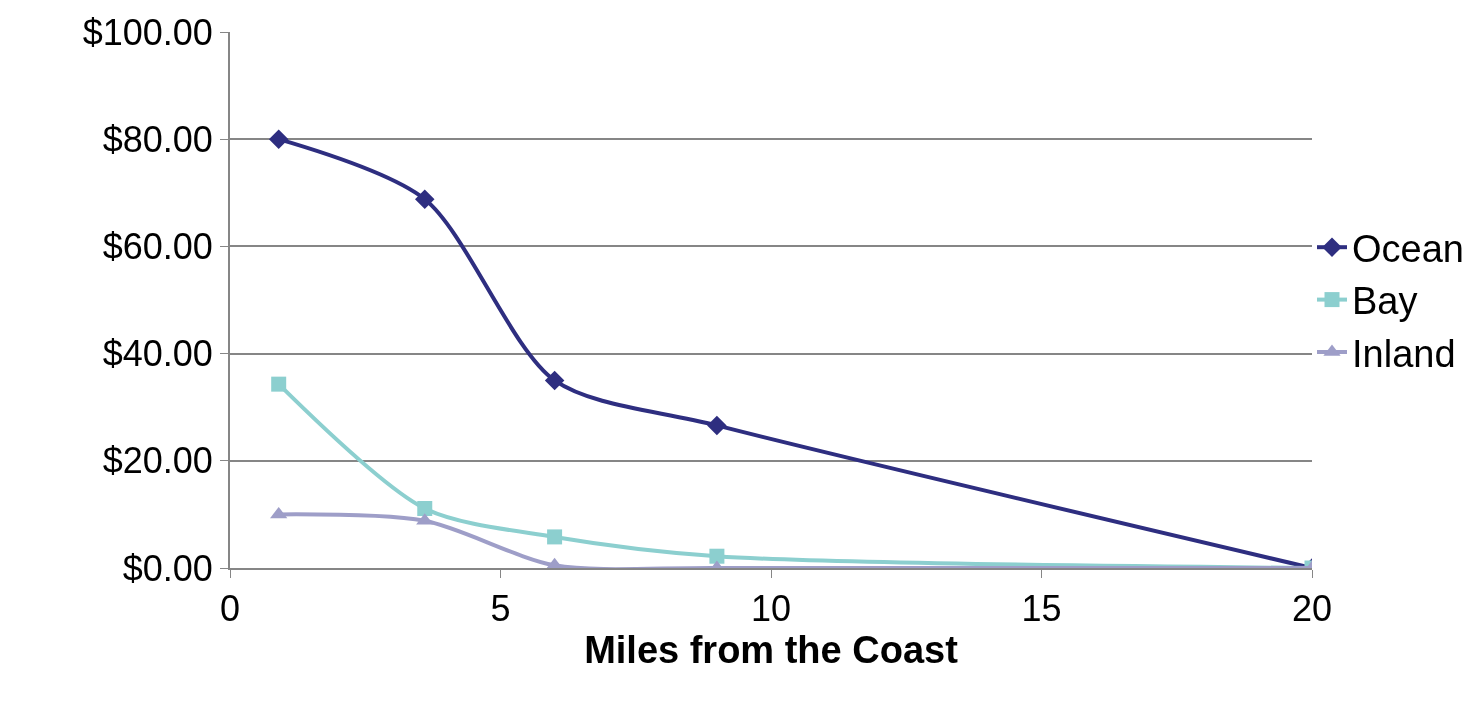  Describe the element at coordinates (1312, 609) in the screenshot. I see `x-tick-label: 20` at that location.